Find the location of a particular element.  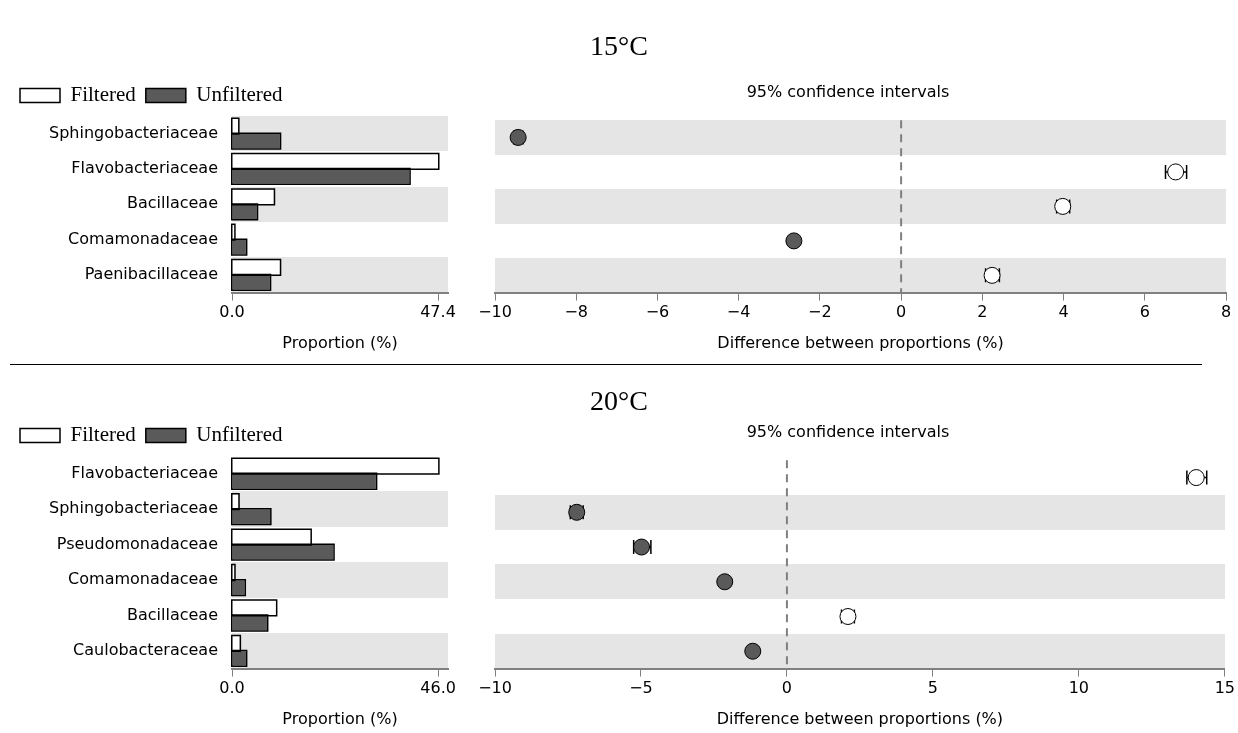

x-tick-label: 8 is located at coordinates (1226, 312).